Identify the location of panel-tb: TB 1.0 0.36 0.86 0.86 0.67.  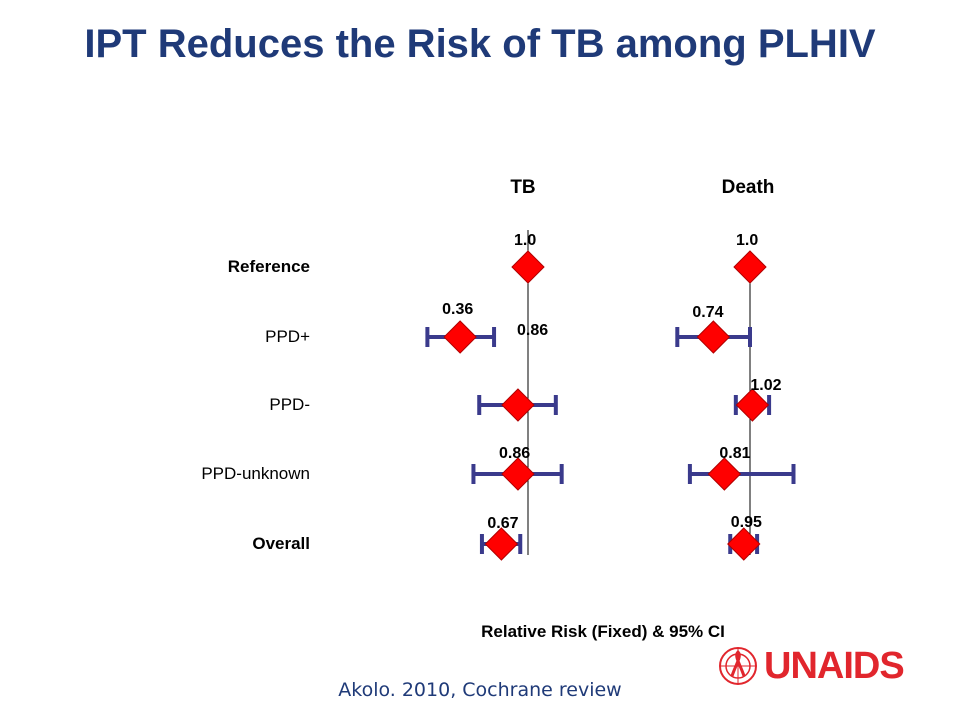
(494, 369).